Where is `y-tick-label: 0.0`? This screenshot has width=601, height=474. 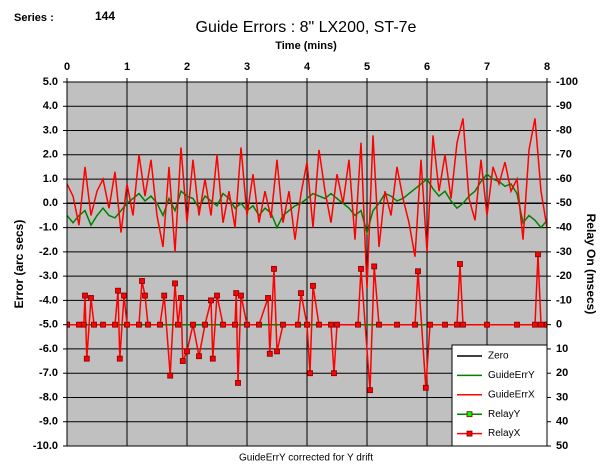
y-tick-label: 0.0 is located at coordinates (50, 203).